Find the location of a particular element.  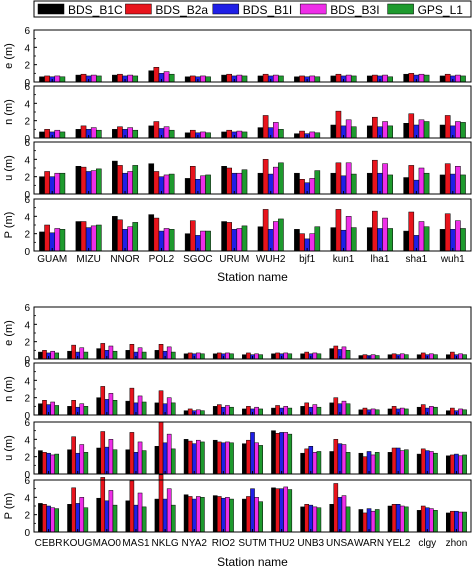

x-tick-label-unb3: UNB3 is located at coordinates (310, 543).